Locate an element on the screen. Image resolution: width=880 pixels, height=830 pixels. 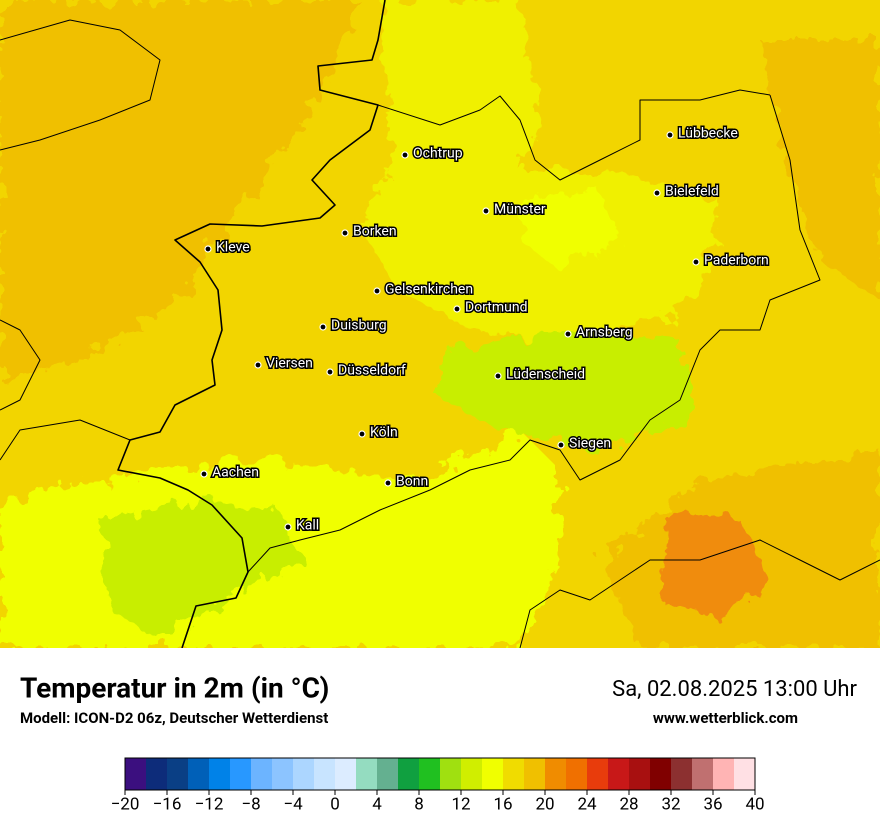
city-label: Arnsberg is located at coordinates (604, 333).